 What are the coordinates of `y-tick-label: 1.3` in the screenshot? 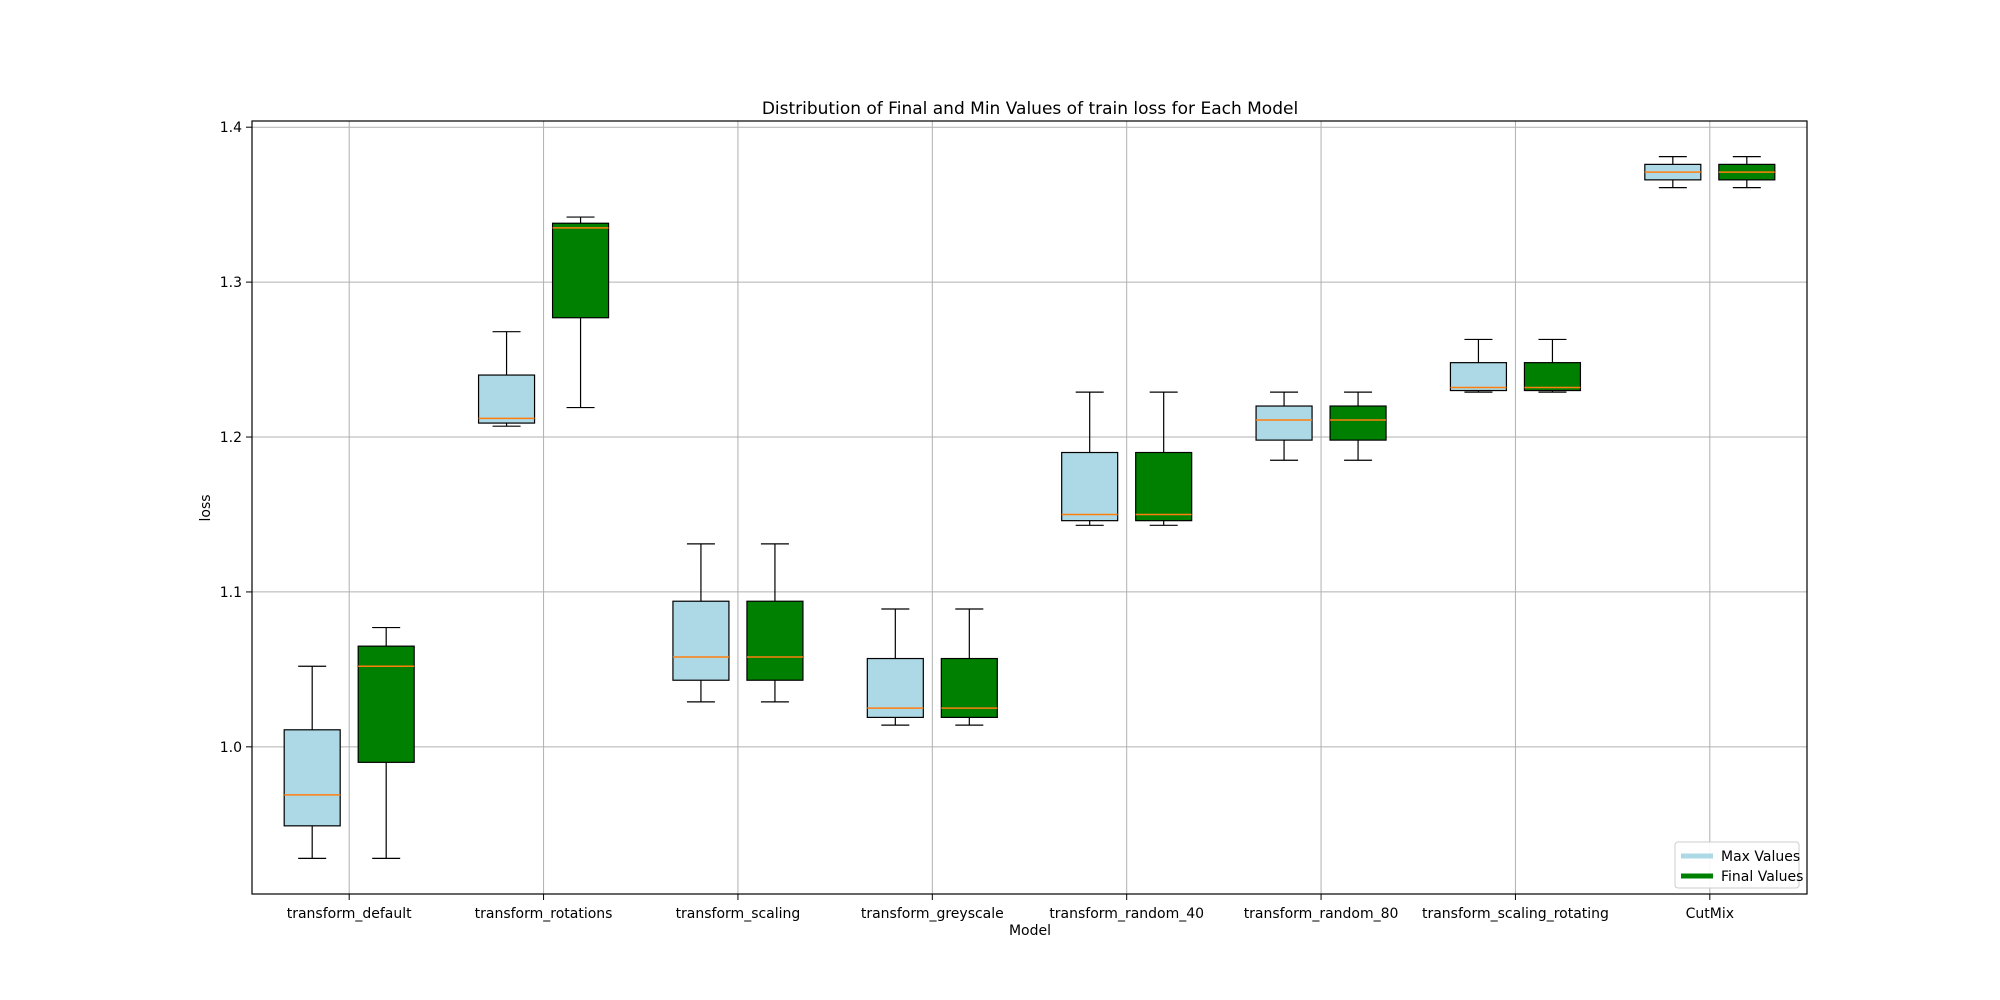 It's located at (231, 283).